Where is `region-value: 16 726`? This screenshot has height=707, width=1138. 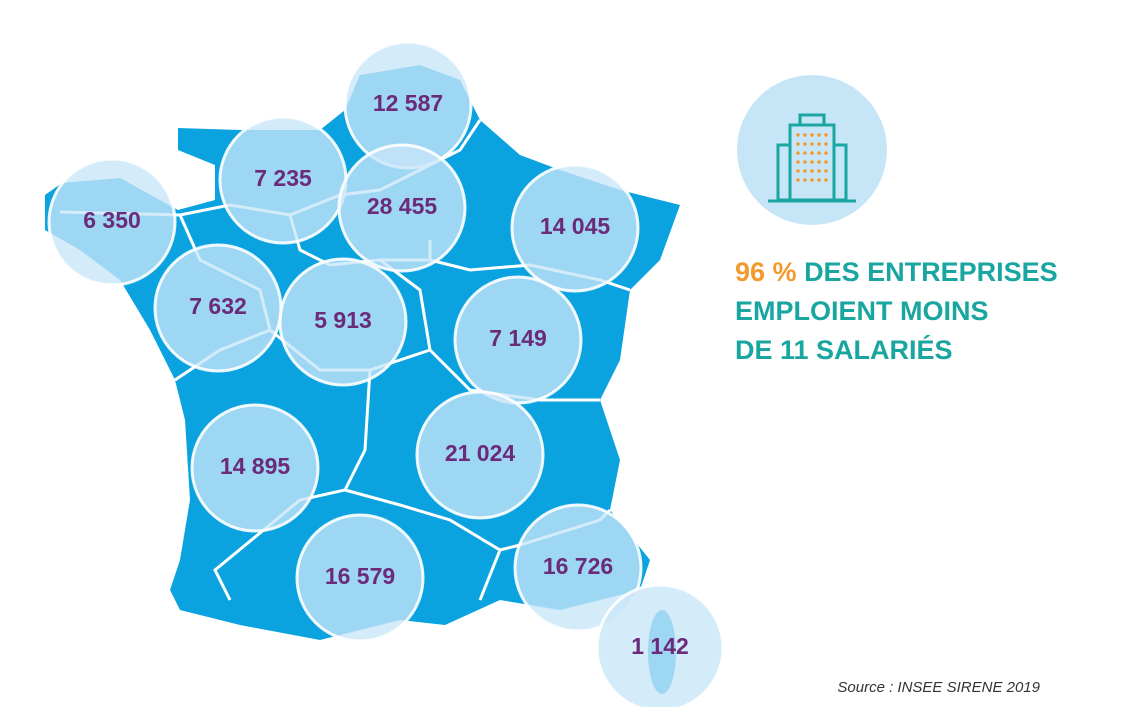
region-value: 16 726 is located at coordinates (578, 566).